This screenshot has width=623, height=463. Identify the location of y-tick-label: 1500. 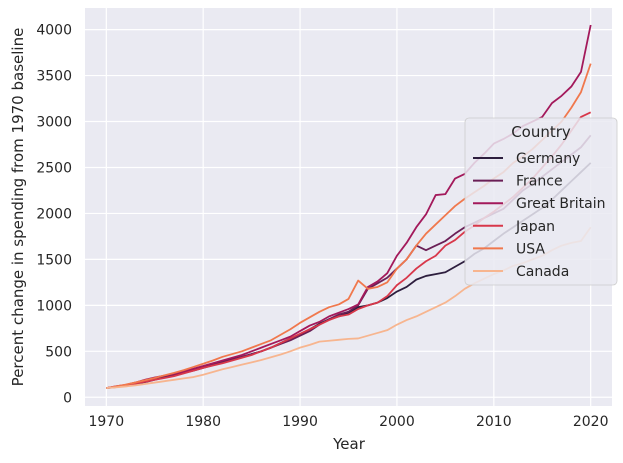
(54, 260).